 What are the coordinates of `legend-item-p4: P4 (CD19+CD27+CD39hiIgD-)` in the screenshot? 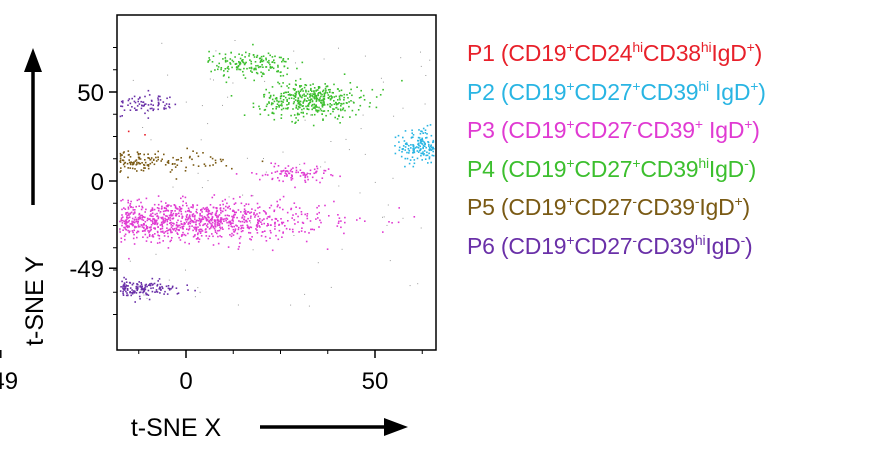 It's located at (616, 169).